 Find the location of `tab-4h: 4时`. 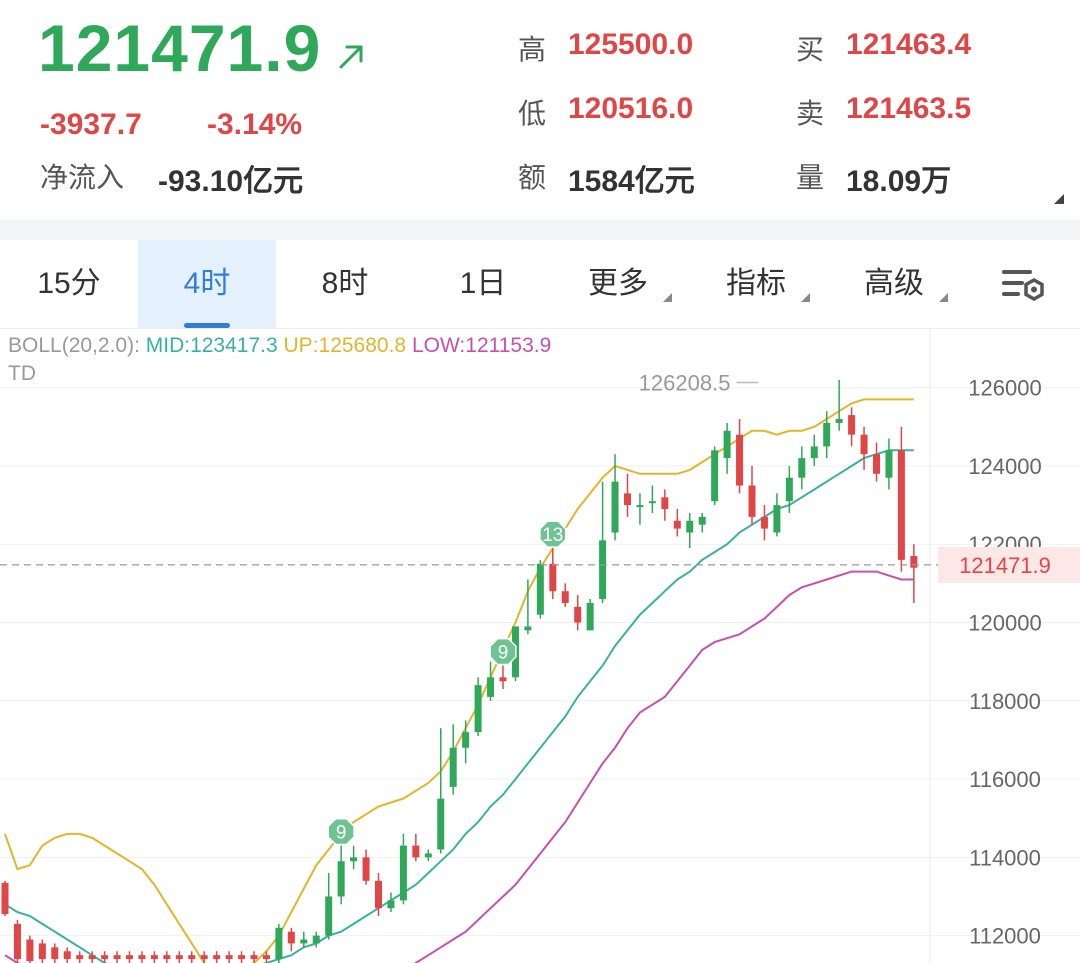

tab-4h: 4时 is located at coordinates (207, 284).